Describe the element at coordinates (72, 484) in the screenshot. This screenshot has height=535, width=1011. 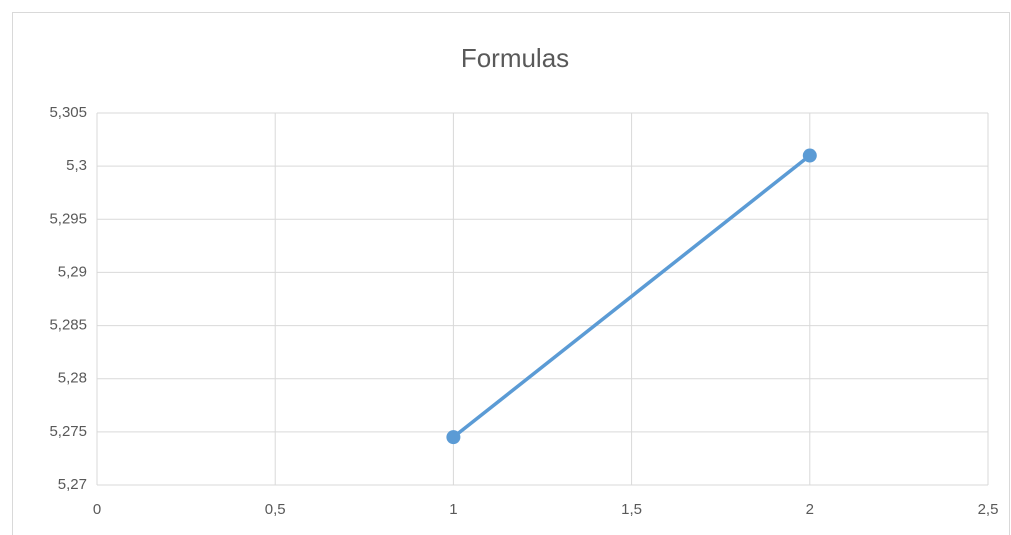
I see `y-tick-label: 5,27` at that location.